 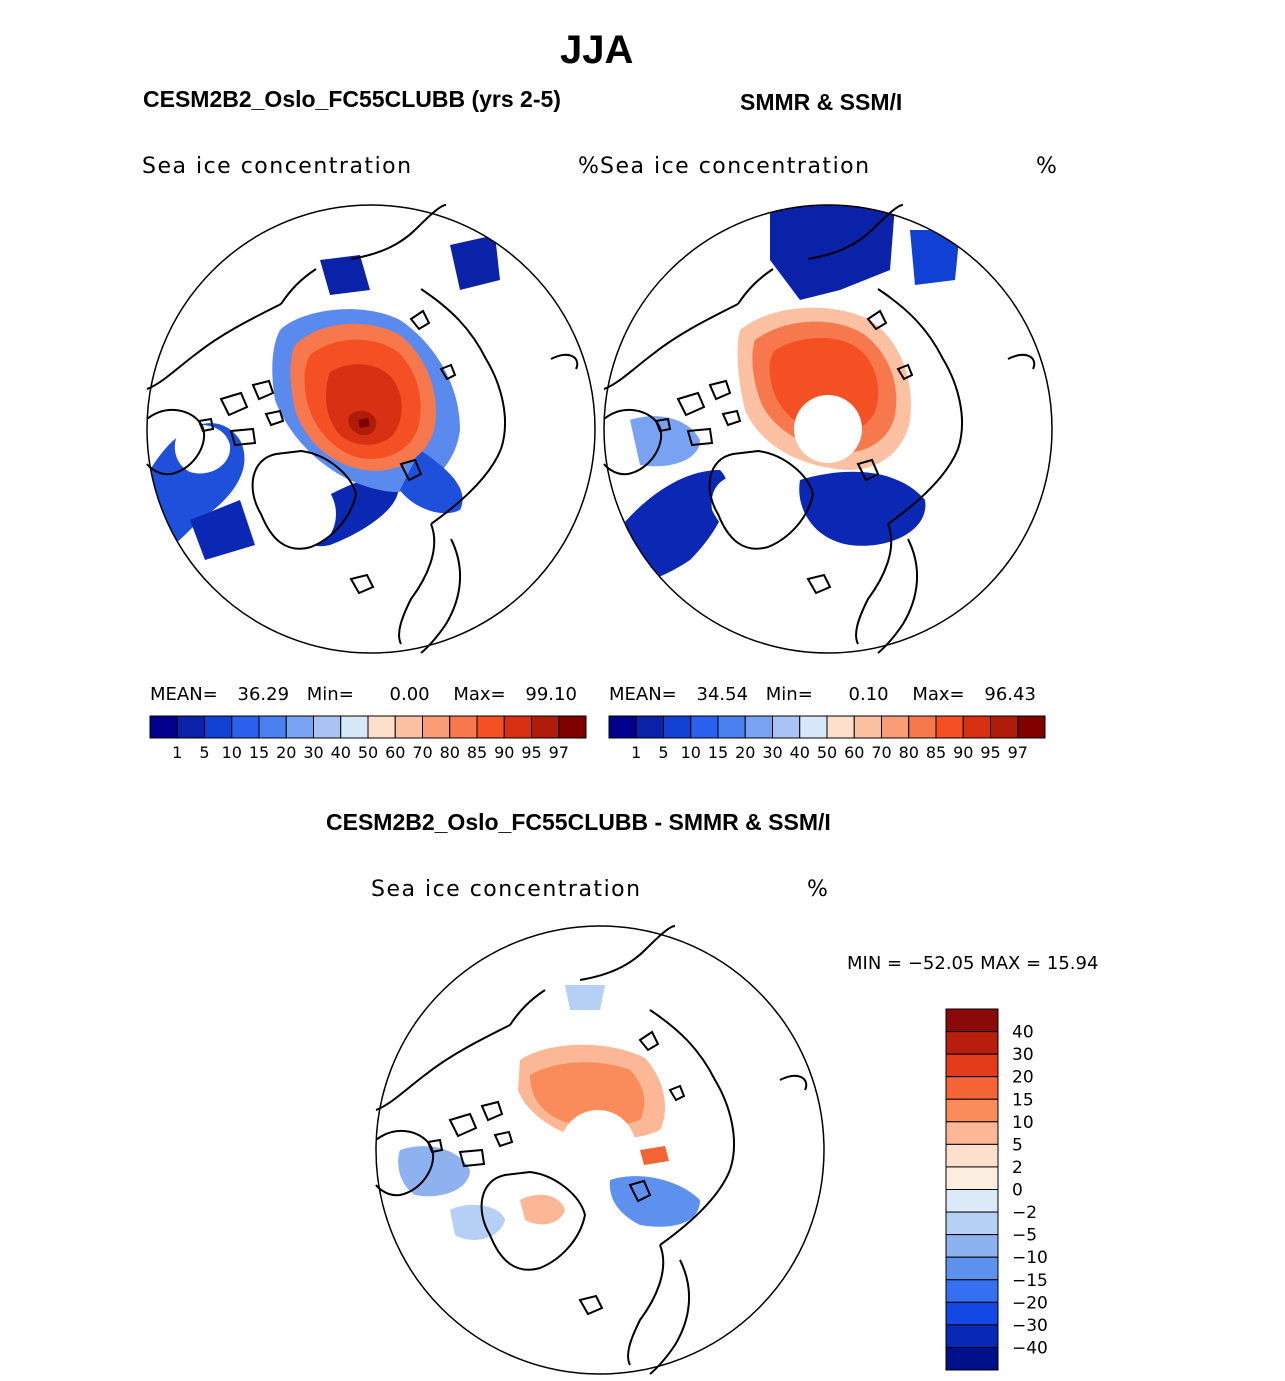 What do you see at coordinates (1010, 694) in the screenshot?
I see `panel-2-max-value: 96.43` at bounding box center [1010, 694].